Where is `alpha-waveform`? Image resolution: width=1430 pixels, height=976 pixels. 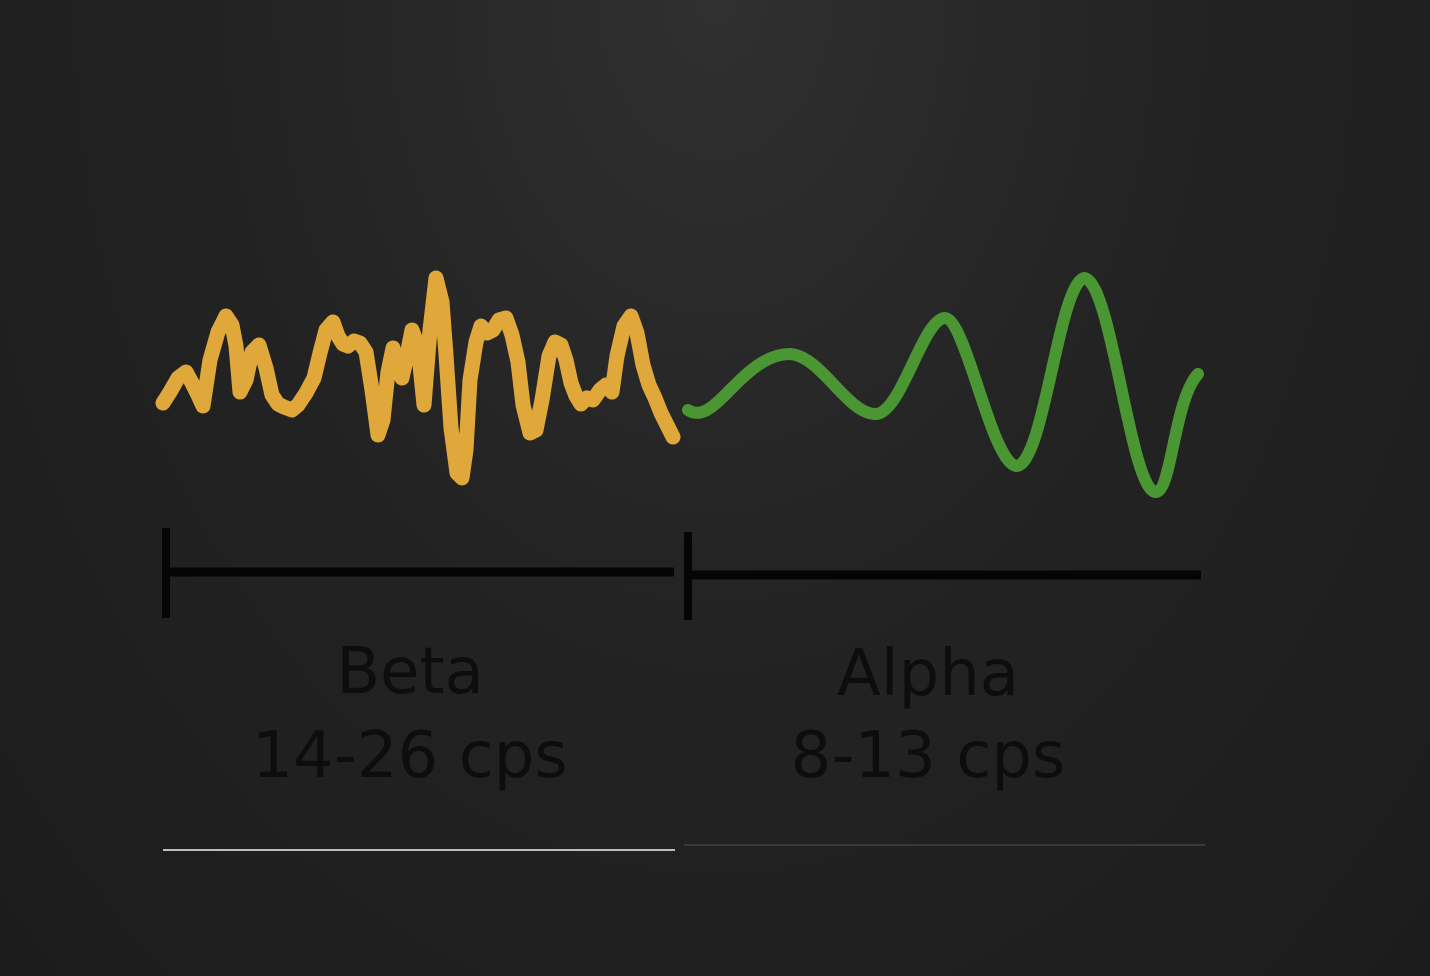
alpha-waveform is located at coordinates (943, 385).